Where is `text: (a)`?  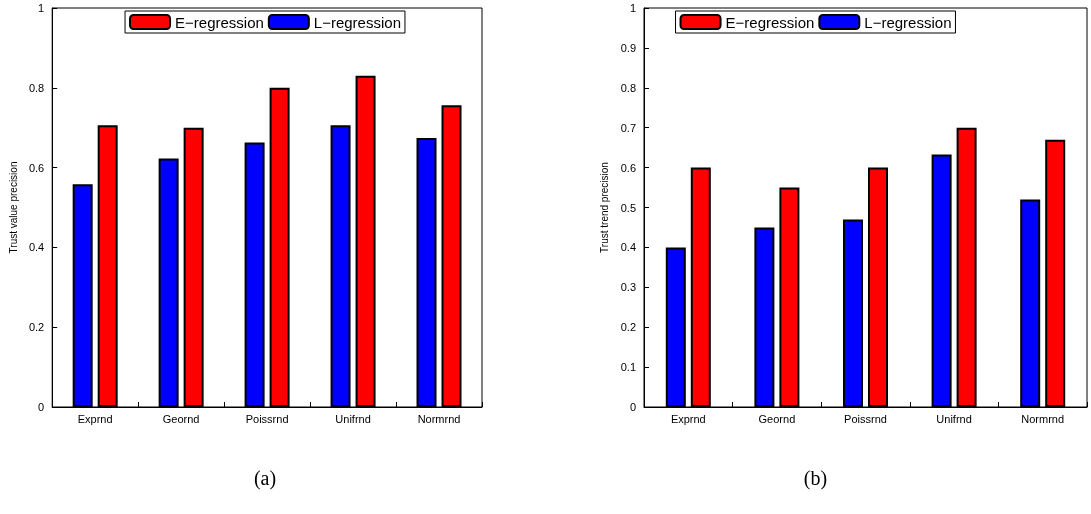 text: (a) is located at coordinates (265, 478).